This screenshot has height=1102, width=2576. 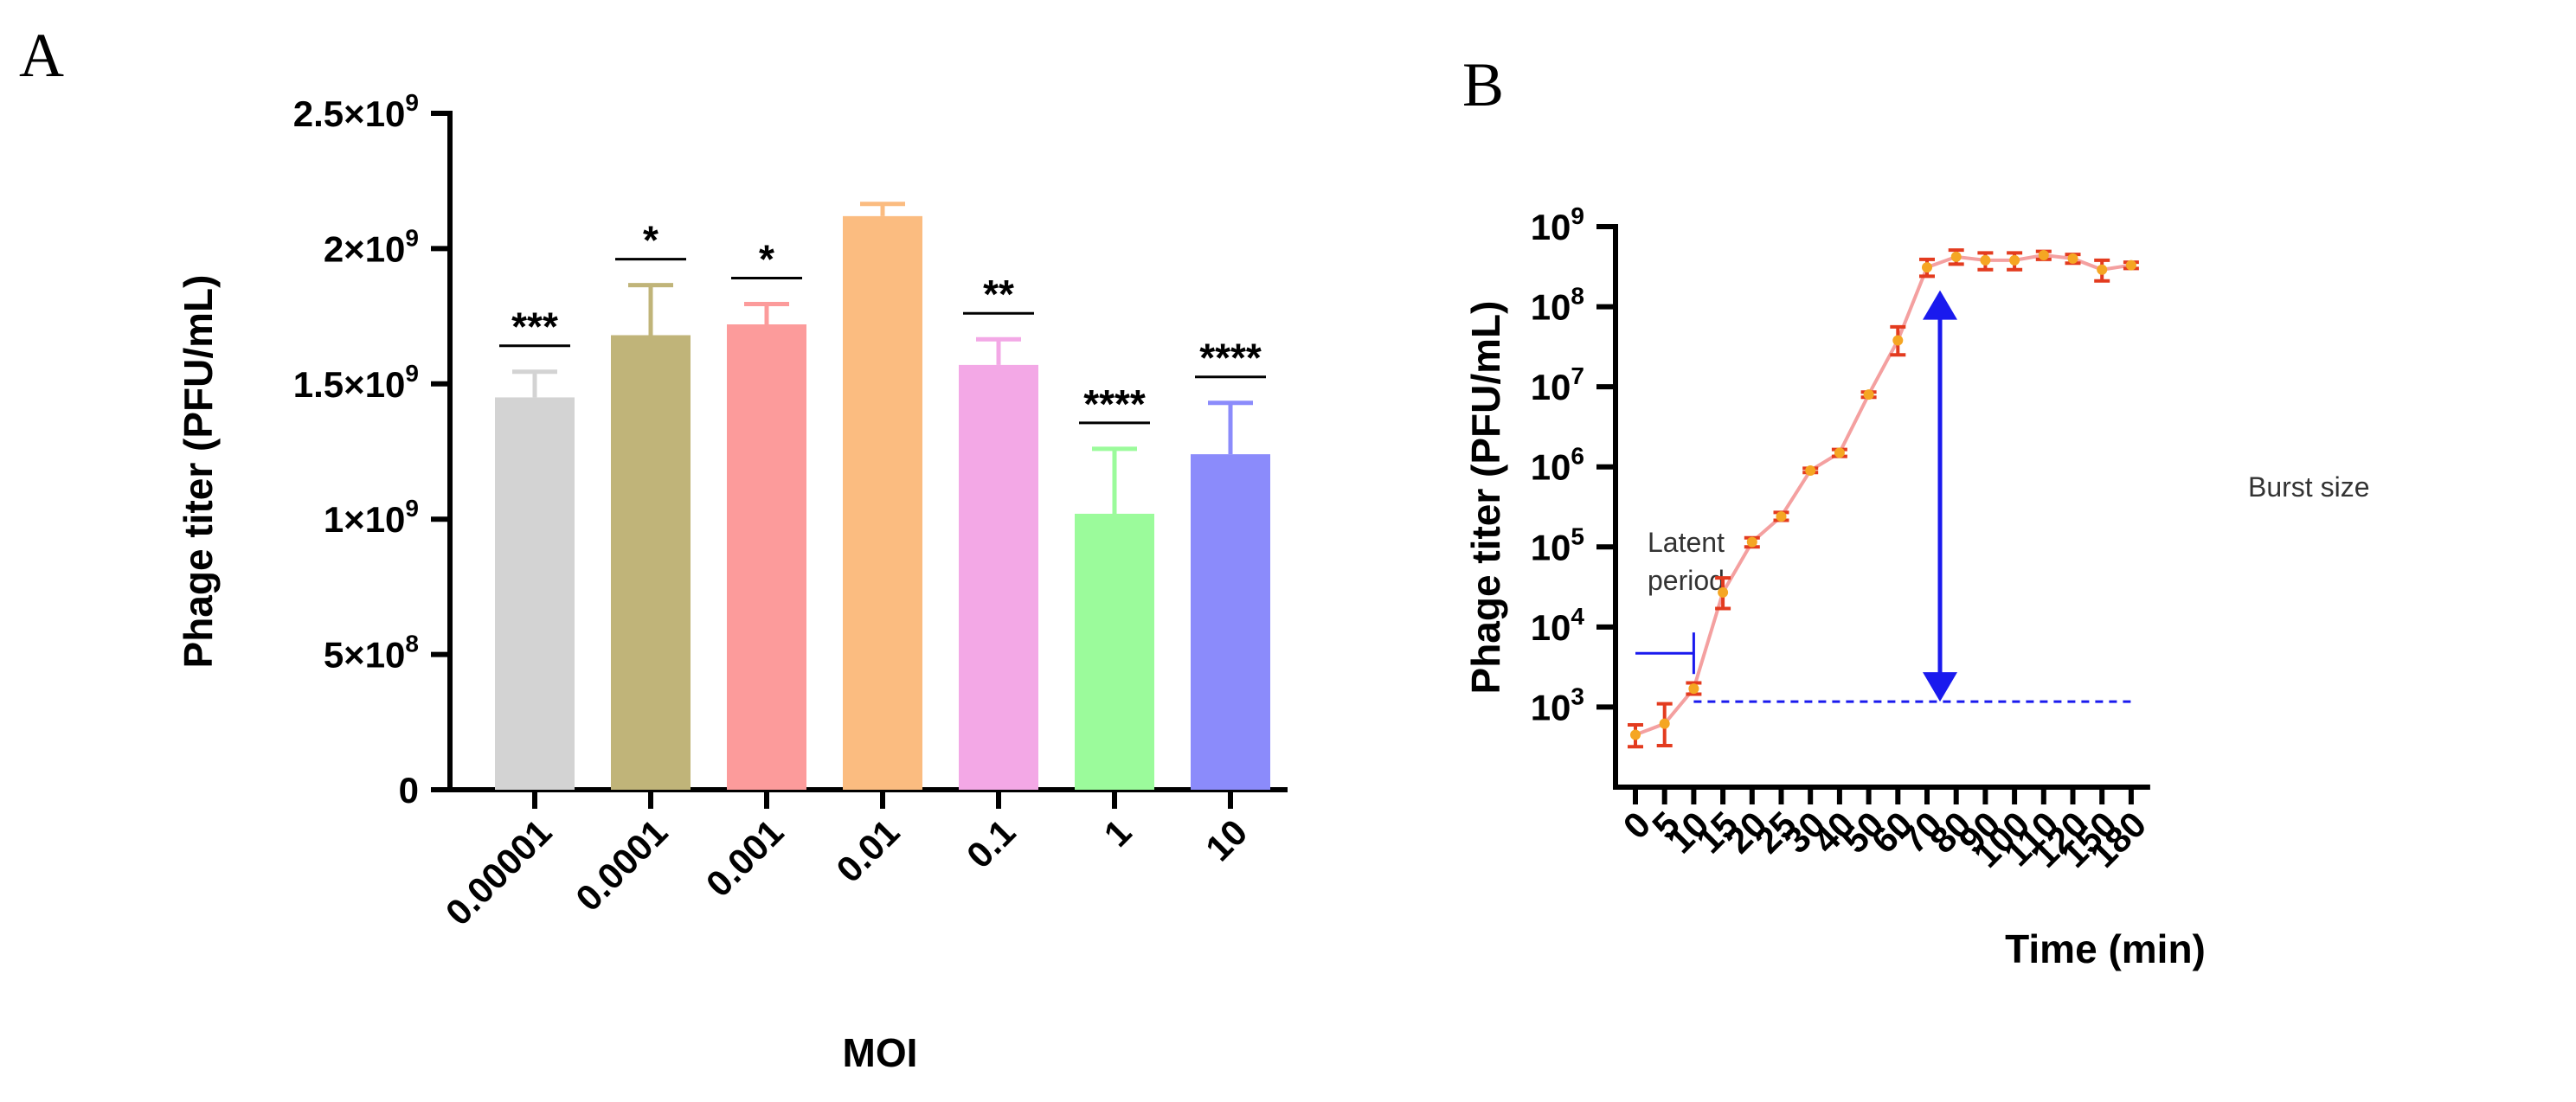 I want to click on y-tick-label-b: 10⁸, so click(x=1558, y=305).